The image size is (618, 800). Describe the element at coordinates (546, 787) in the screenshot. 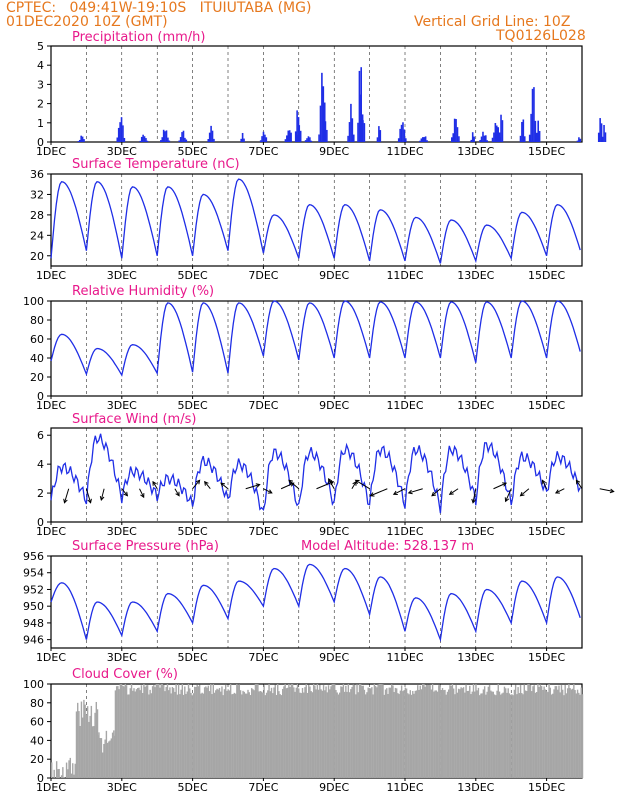

I see `x-tick-label: 15DEC` at that location.